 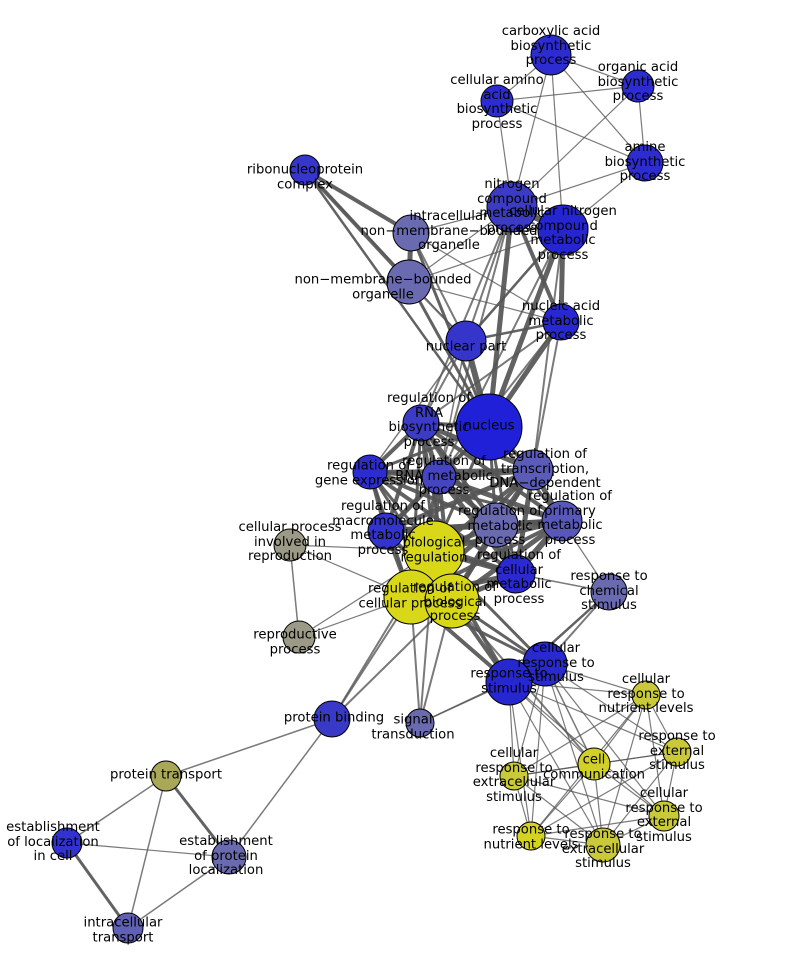 What do you see at coordinates (646, 695) in the screenshot?
I see `graph-node-cellular_response_nutrient` at bounding box center [646, 695].